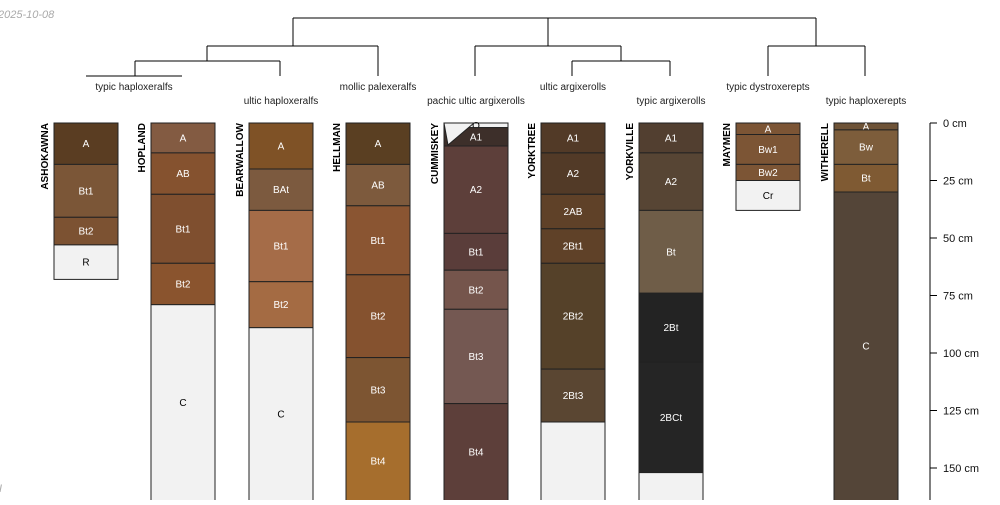 This screenshot has width=1000, height=505. I want to click on profile-ashokawna: A Bt1 Bt2 R ASHOKAWNA, so click(79, 201).